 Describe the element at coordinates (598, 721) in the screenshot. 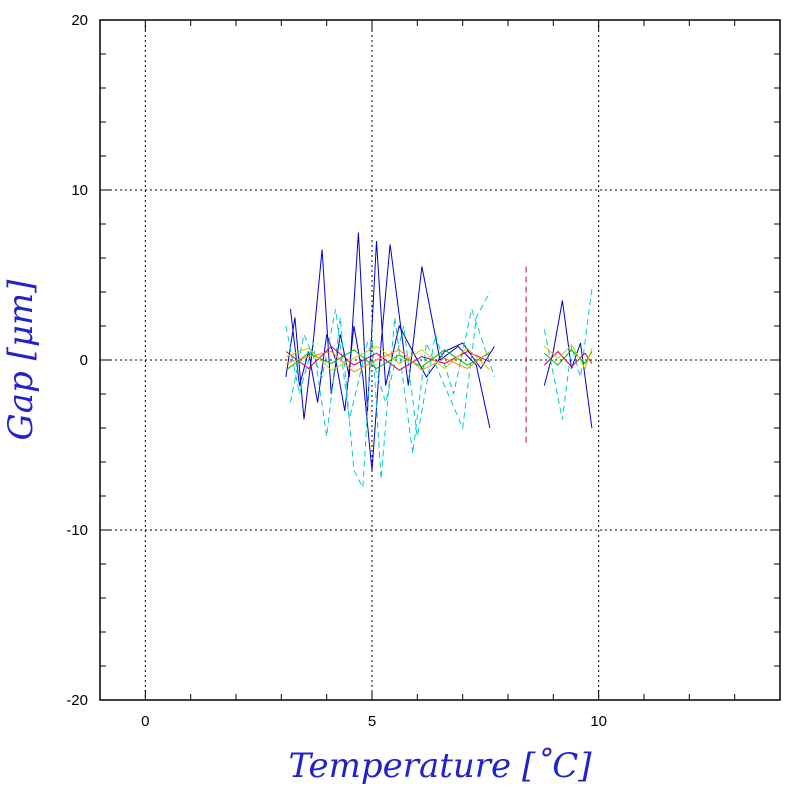

I see `x-tick-label: 10` at that location.